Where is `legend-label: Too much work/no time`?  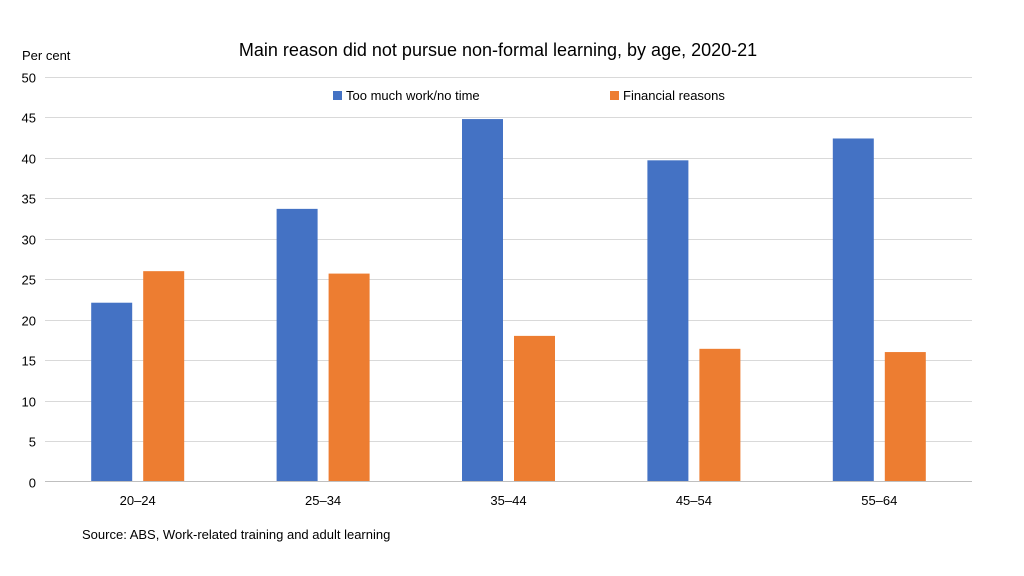 legend-label: Too much work/no time is located at coordinates (413, 95).